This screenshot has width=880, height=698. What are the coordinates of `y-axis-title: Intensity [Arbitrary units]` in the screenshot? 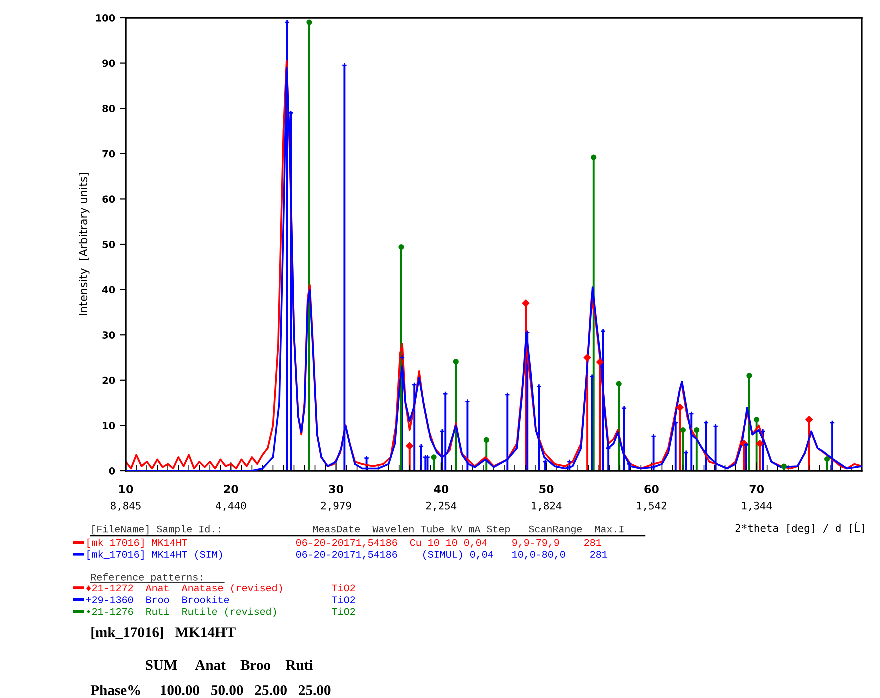 It's located at (84, 244).